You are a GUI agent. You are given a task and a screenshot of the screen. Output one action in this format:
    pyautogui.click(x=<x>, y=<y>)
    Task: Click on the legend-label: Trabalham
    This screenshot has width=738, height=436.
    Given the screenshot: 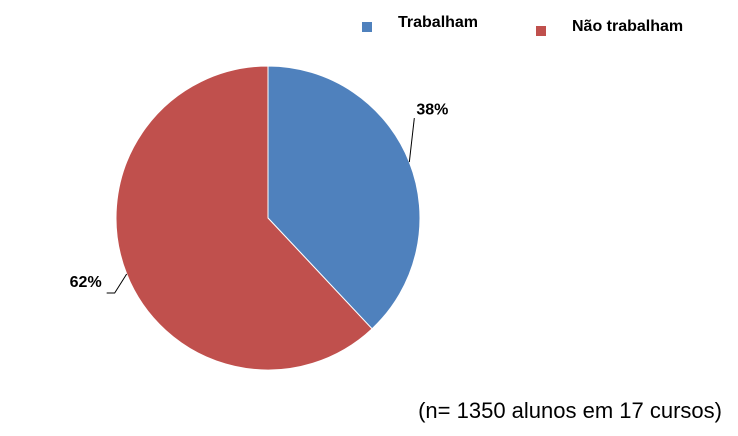 What is the action you would take?
    pyautogui.click(x=438, y=22)
    